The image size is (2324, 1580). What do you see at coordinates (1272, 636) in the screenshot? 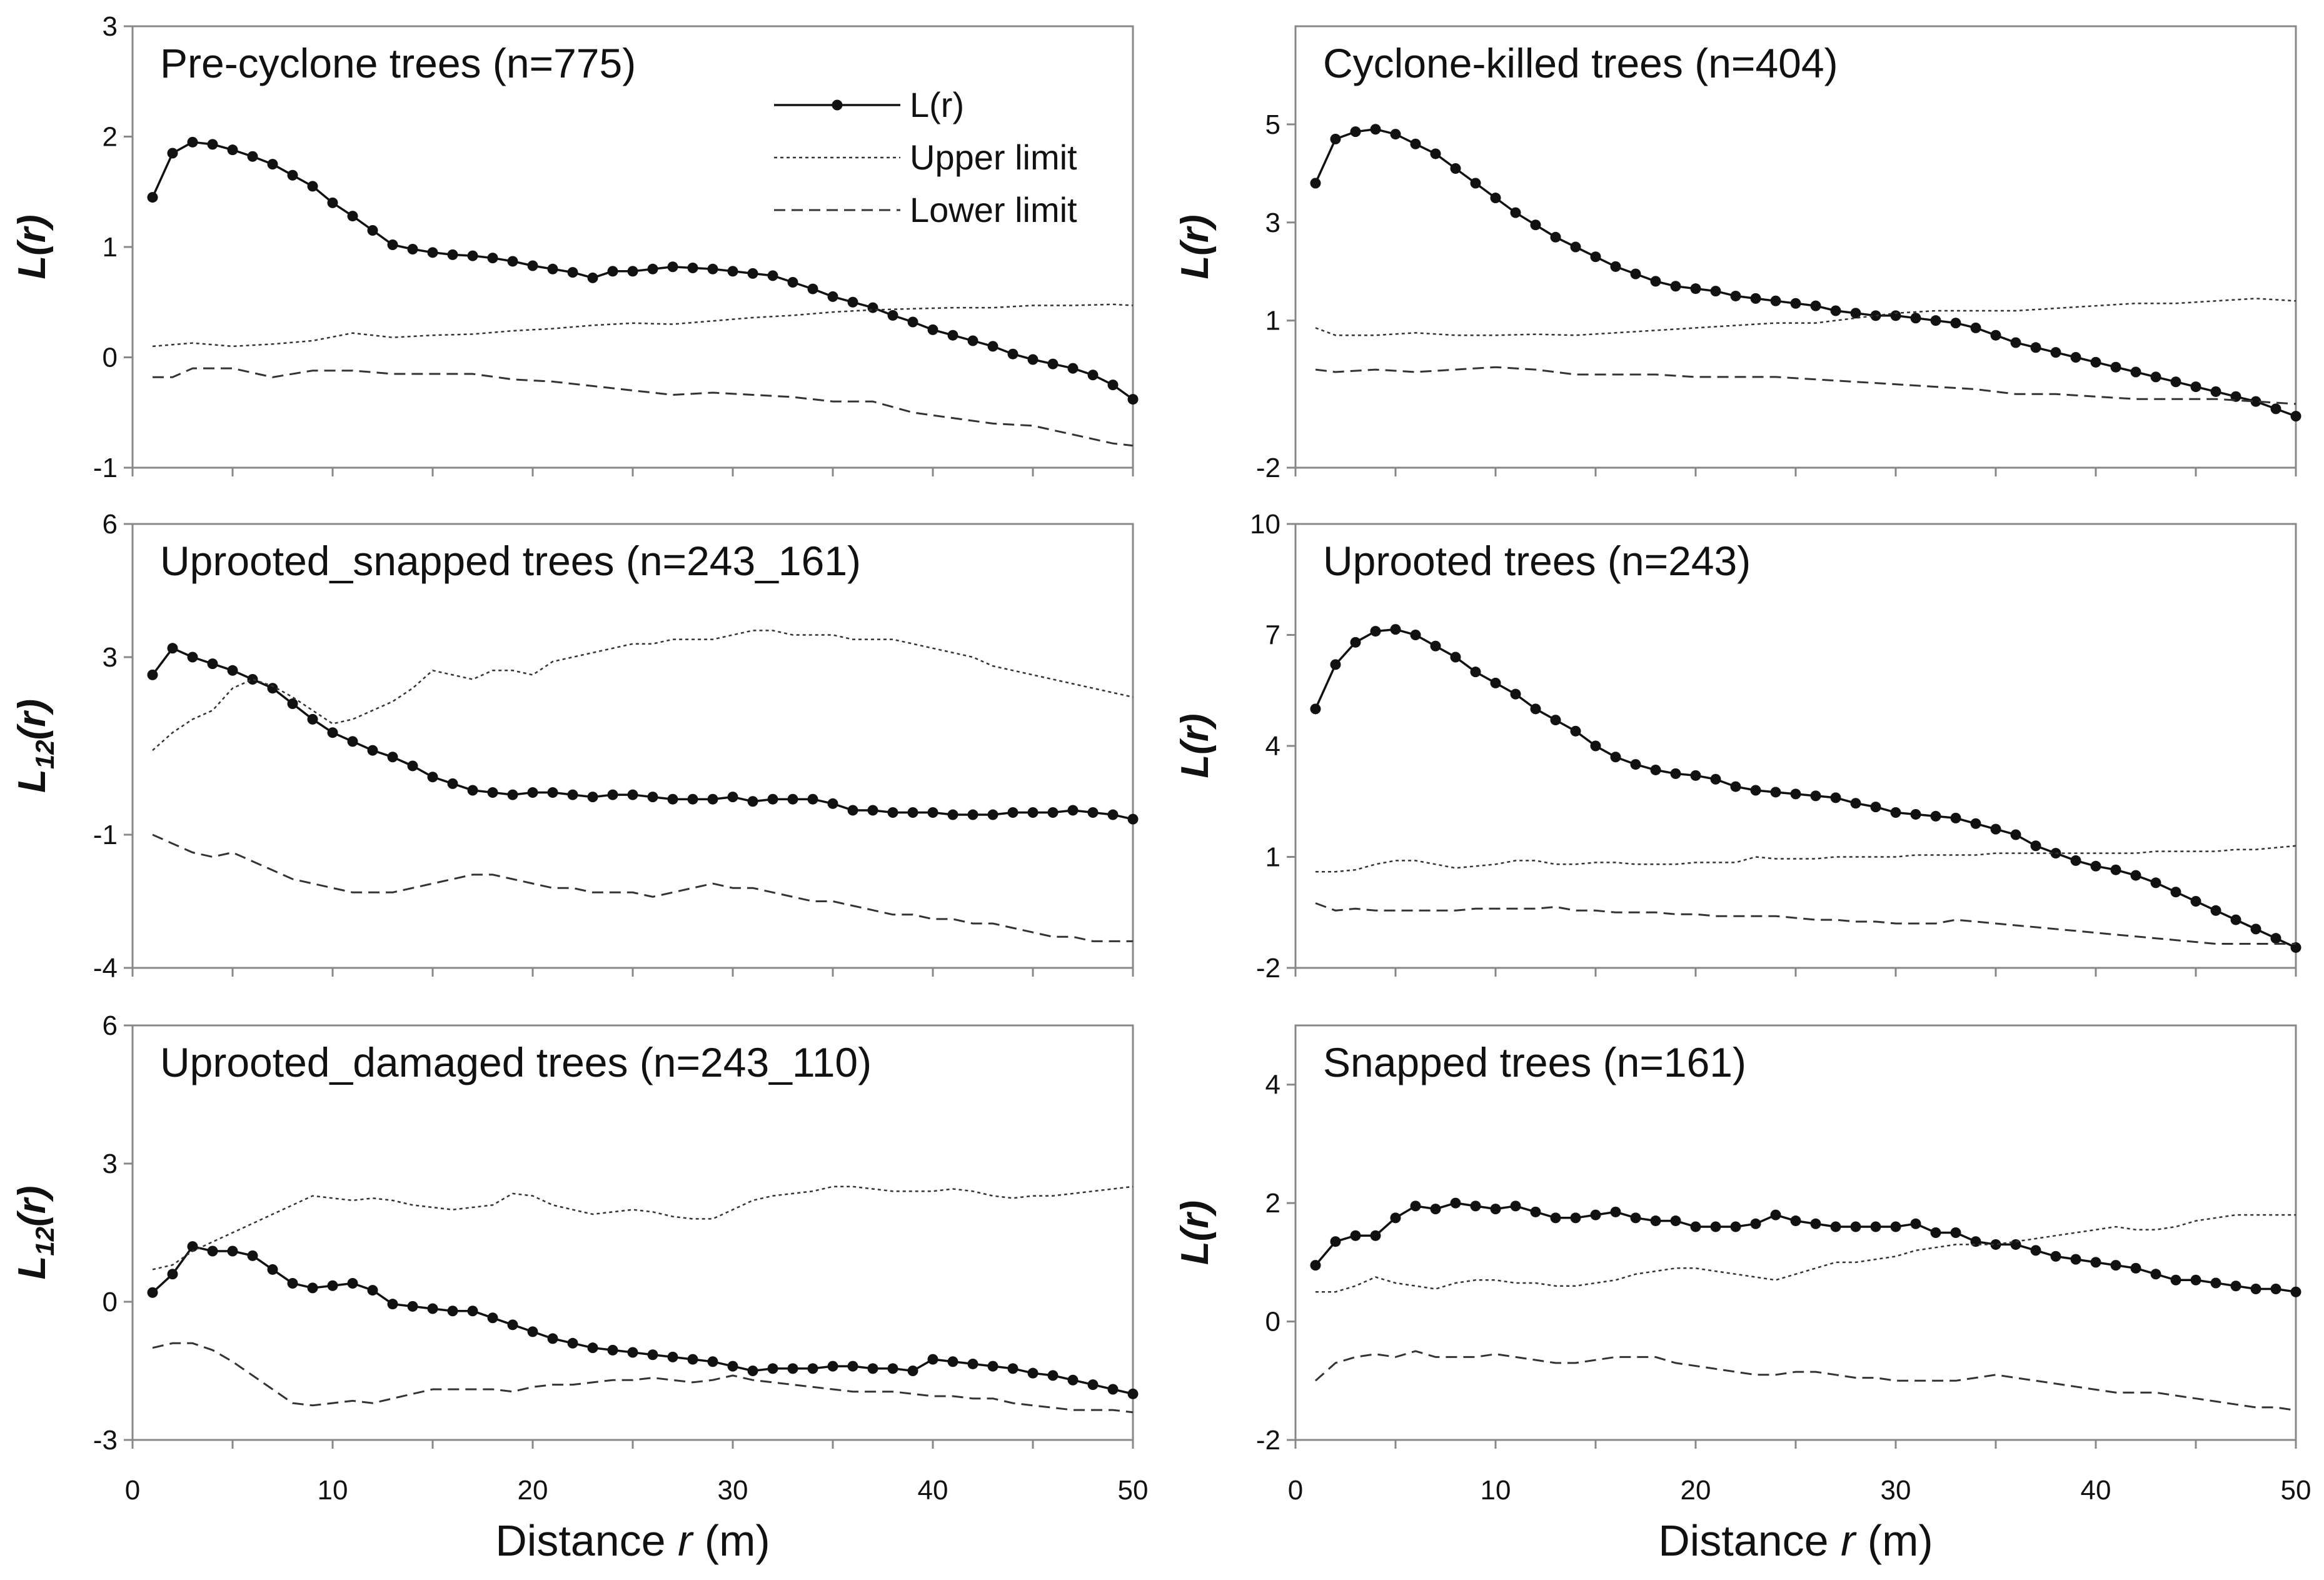
I see `y-tick-label: 7` at bounding box center [1272, 636].